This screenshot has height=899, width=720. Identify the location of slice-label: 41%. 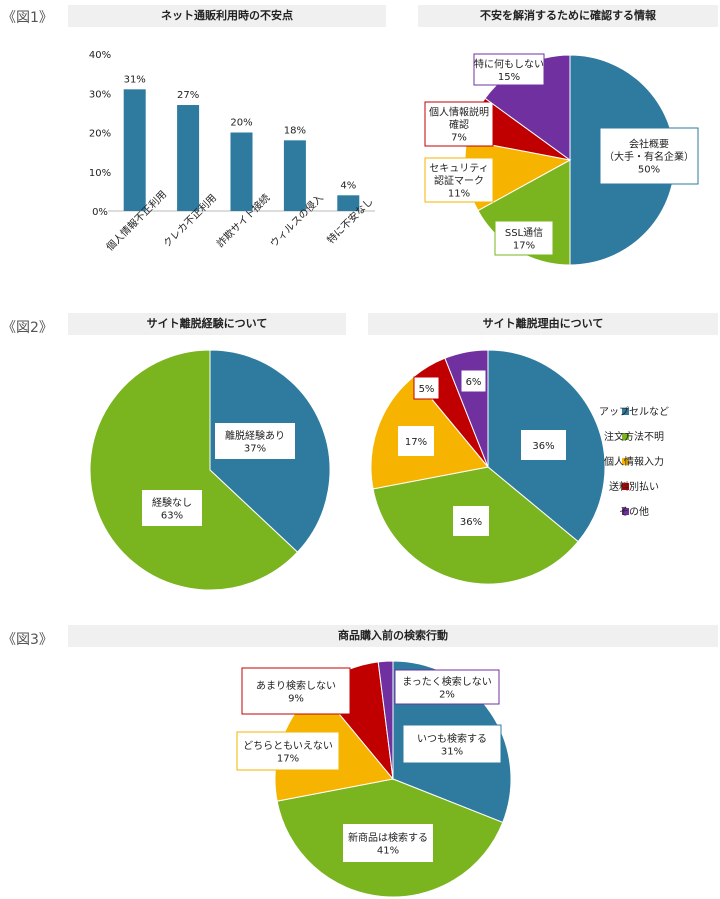
(388, 850).